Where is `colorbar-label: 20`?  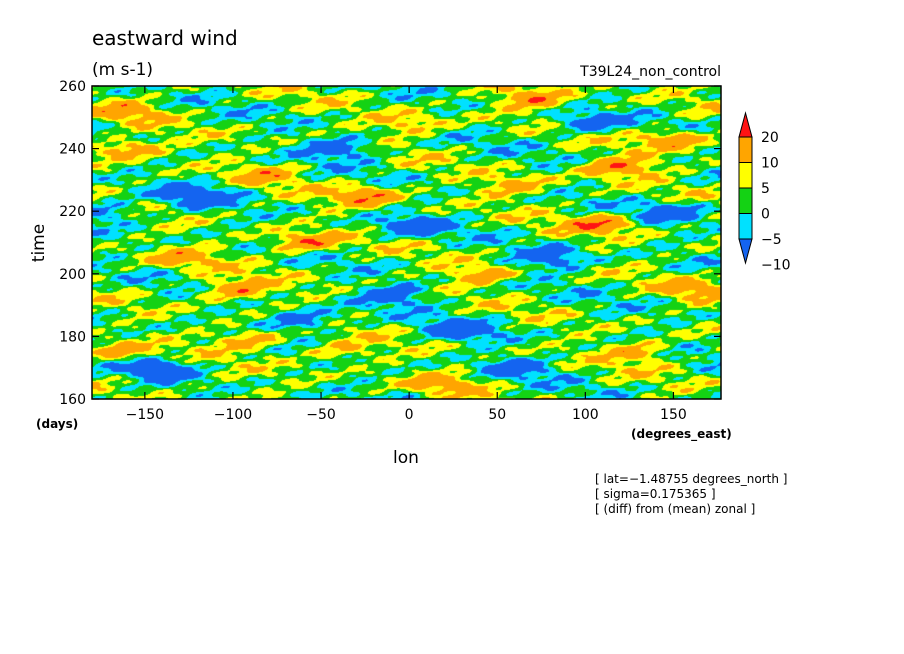 colorbar-label: 20 is located at coordinates (770, 138).